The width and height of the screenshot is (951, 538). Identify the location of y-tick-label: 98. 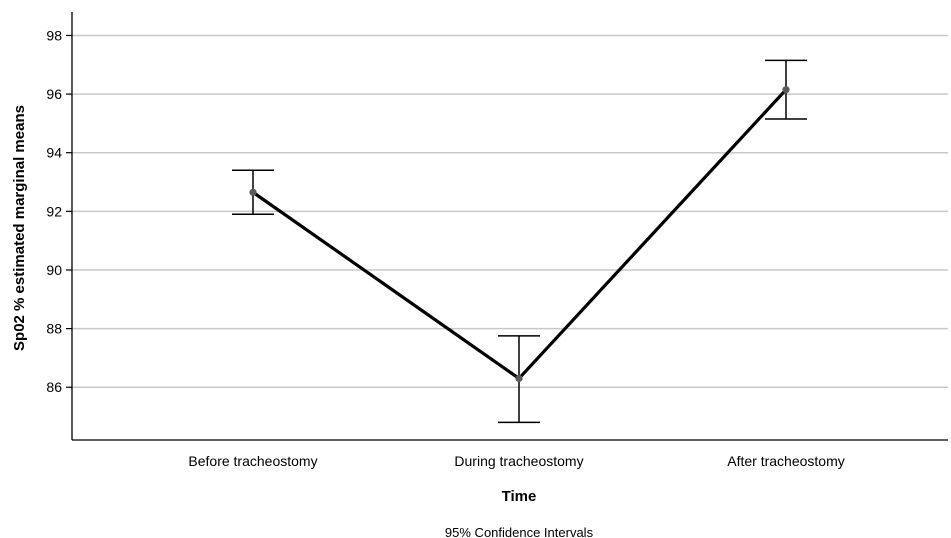
(54, 35).